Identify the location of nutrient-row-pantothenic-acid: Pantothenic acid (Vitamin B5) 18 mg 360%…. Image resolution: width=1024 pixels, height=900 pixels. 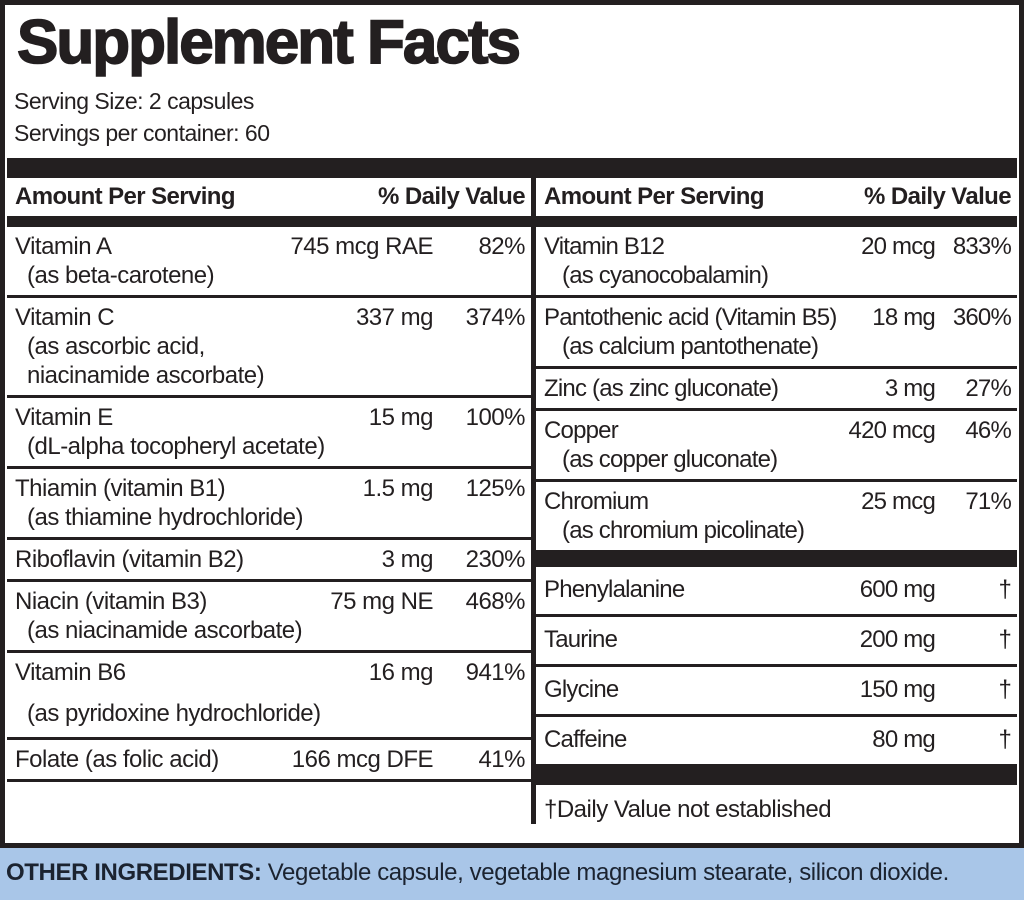
(776, 333).